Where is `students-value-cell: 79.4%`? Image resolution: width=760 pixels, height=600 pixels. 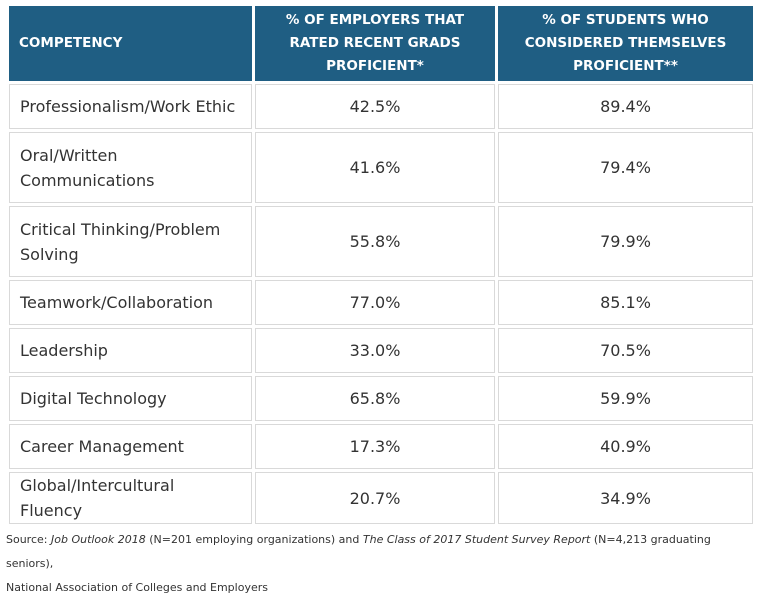
students-value-cell: 79.4% is located at coordinates (625, 167).